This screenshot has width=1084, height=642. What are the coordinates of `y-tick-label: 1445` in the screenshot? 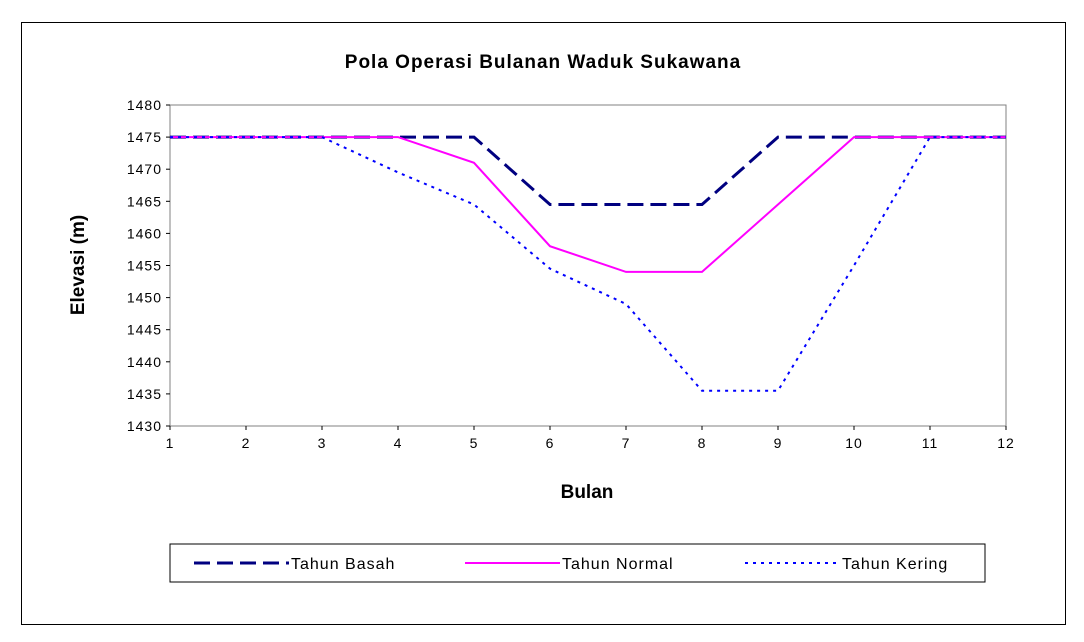 It's located at (144, 330).